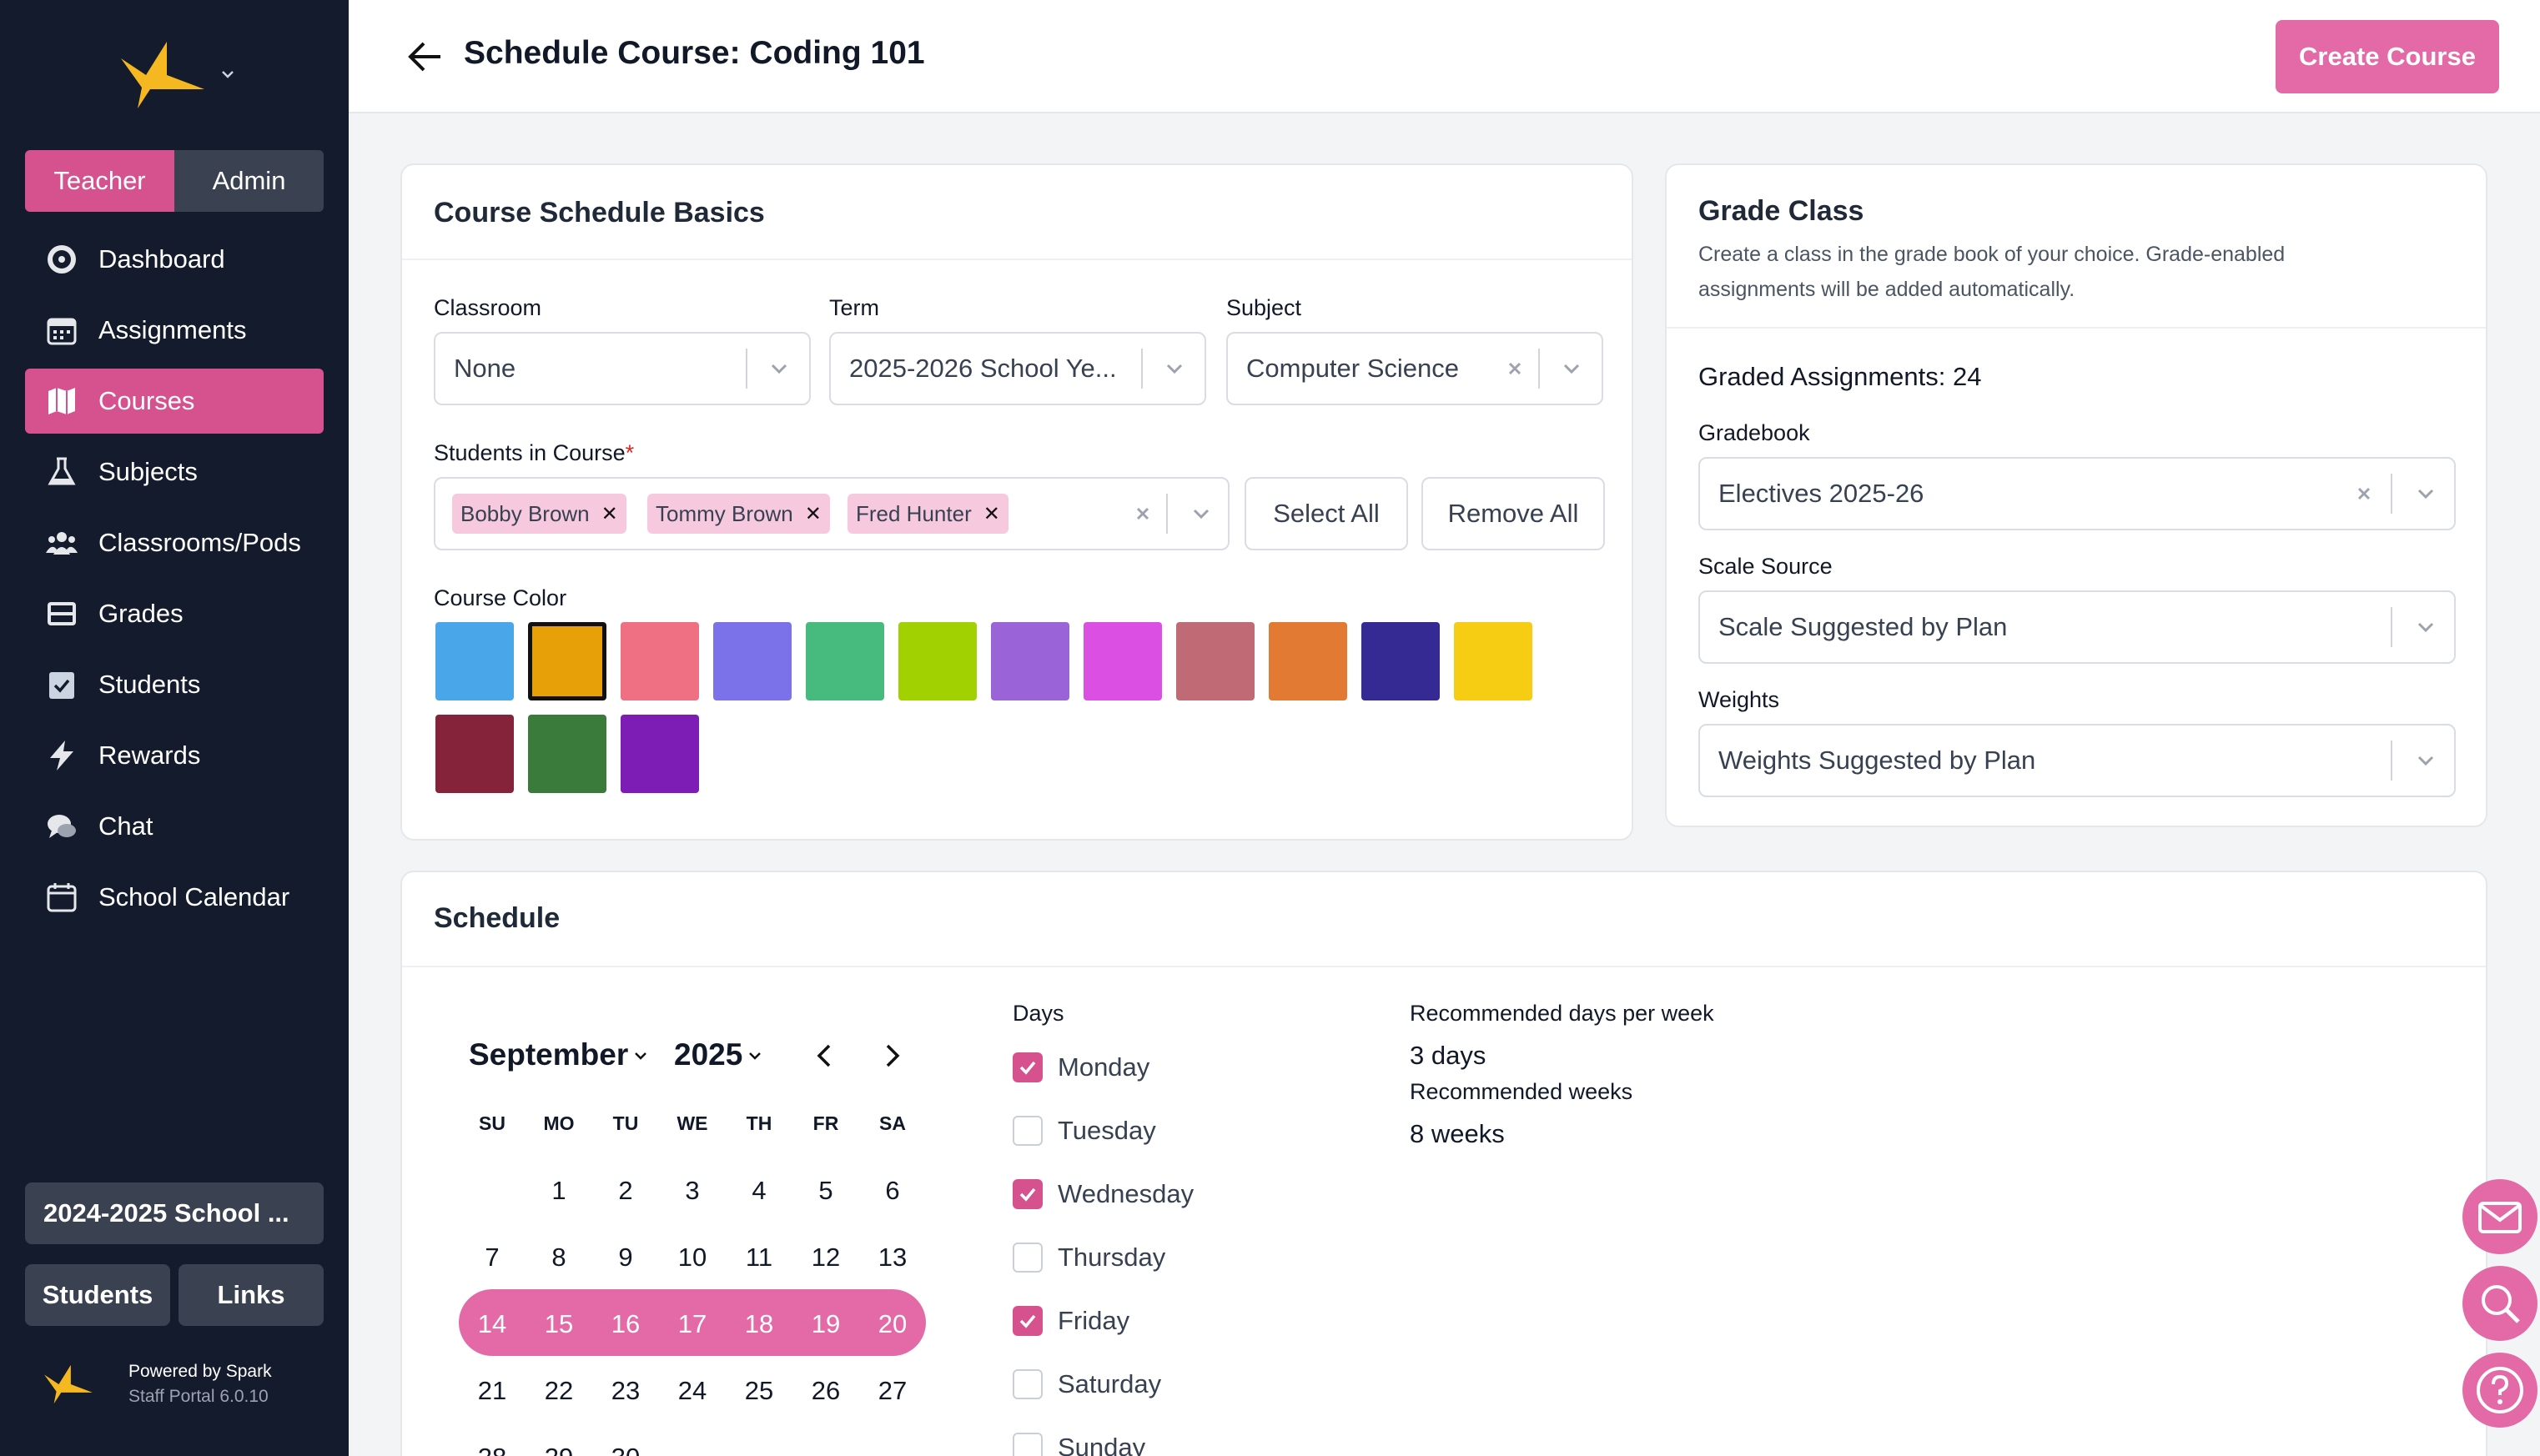 The image size is (2540, 1456). I want to click on calendar-day: 6, so click(892, 1190).